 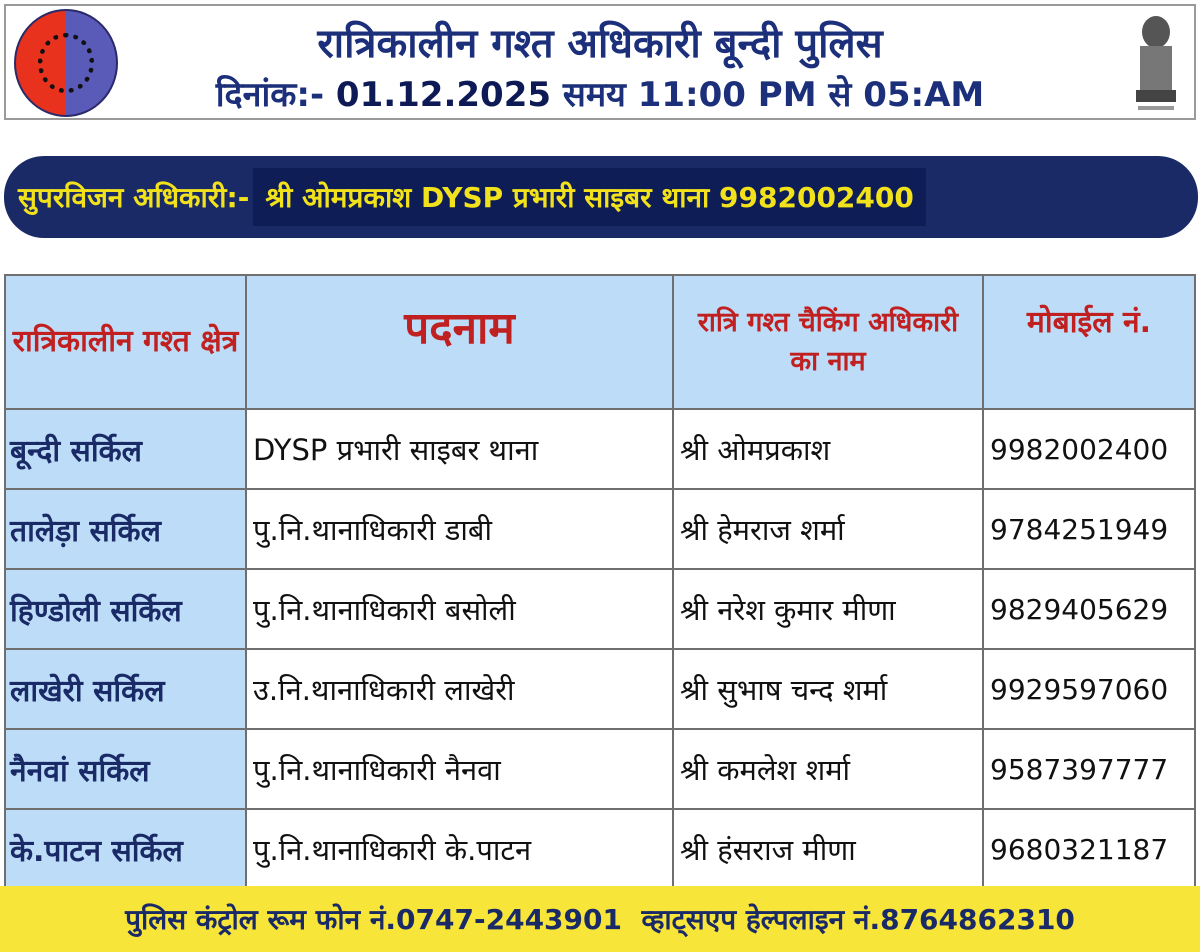 What do you see at coordinates (459, 609) in the screenshot?
I see `designation-cell: पु.नि.थानाधिकारी बसोली` at bounding box center [459, 609].